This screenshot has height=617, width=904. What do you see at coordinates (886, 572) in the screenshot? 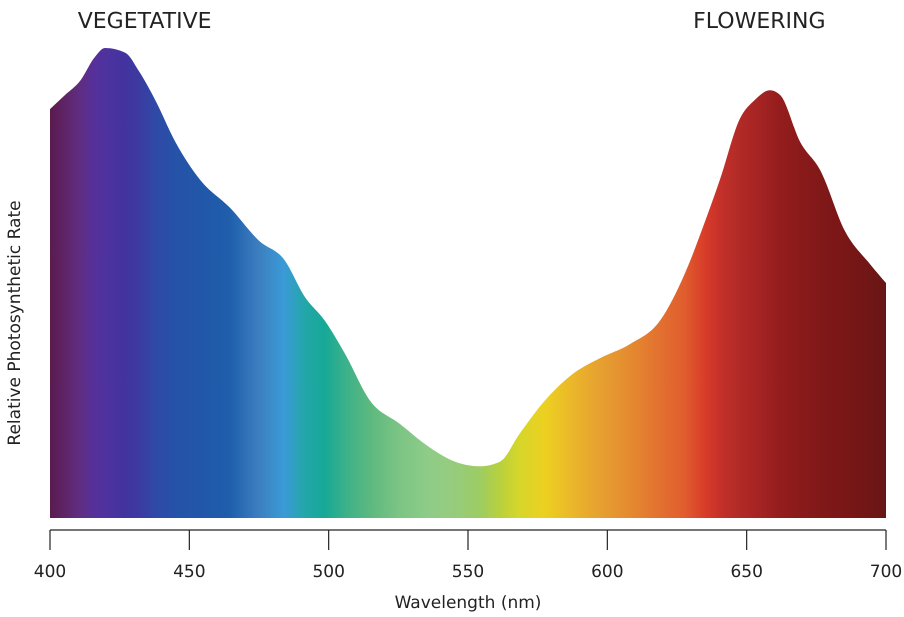
I see `x-tick-label: 700` at bounding box center [886, 572].